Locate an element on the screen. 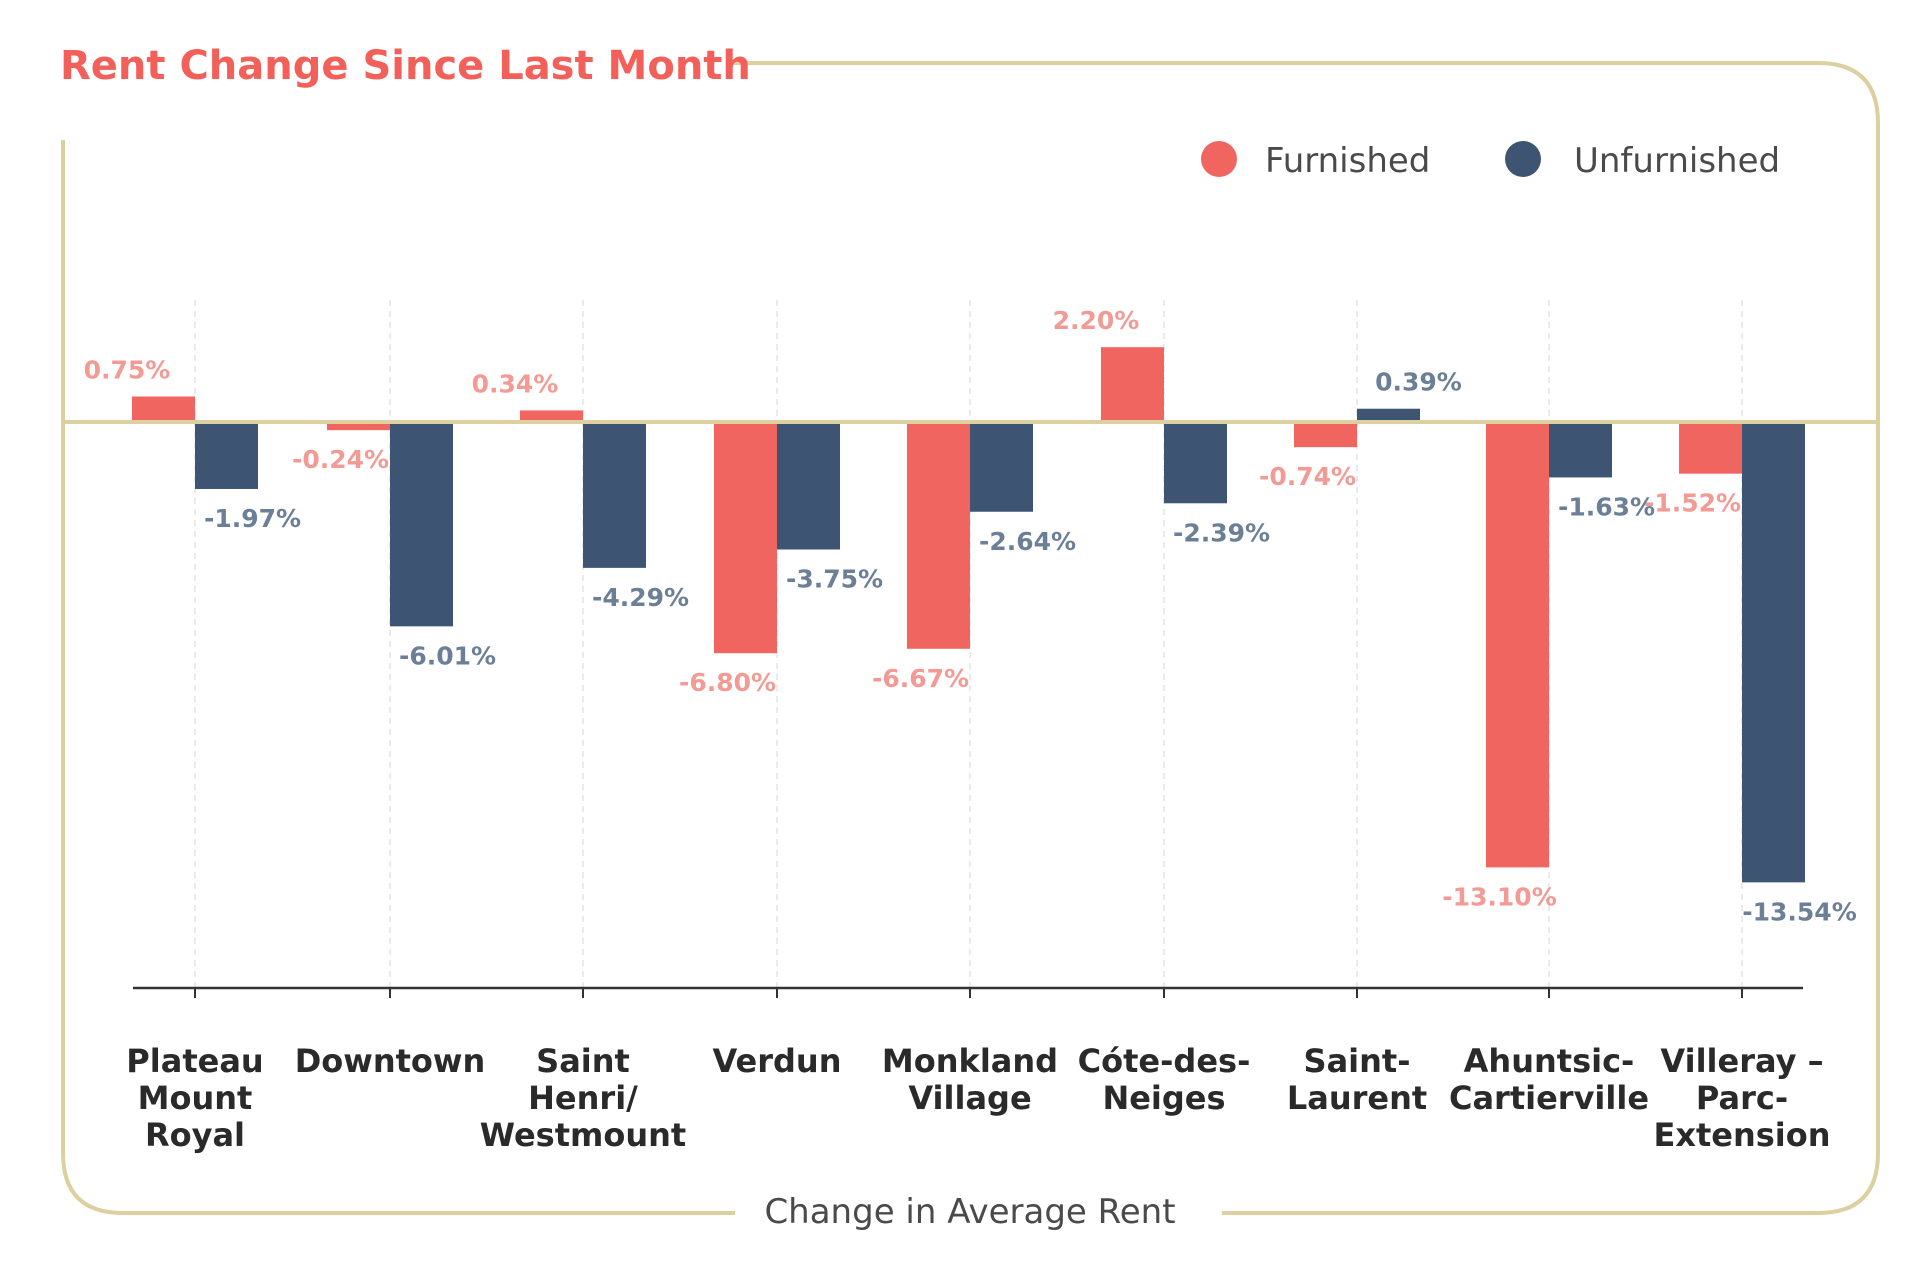 The image size is (1920, 1273). unfurnished-value-label: -2.39% is located at coordinates (1221, 532).